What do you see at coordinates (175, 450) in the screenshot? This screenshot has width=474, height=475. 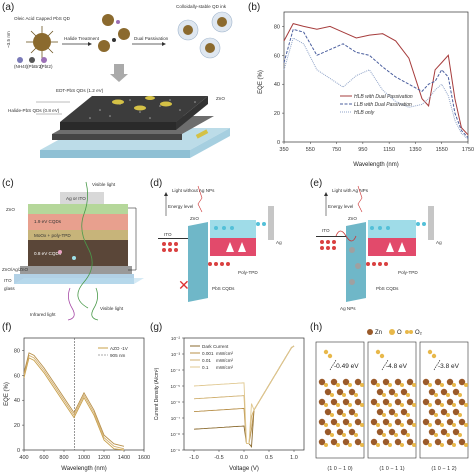 I see `ytick-label: 10⁻⁹` at bounding box center [175, 450].